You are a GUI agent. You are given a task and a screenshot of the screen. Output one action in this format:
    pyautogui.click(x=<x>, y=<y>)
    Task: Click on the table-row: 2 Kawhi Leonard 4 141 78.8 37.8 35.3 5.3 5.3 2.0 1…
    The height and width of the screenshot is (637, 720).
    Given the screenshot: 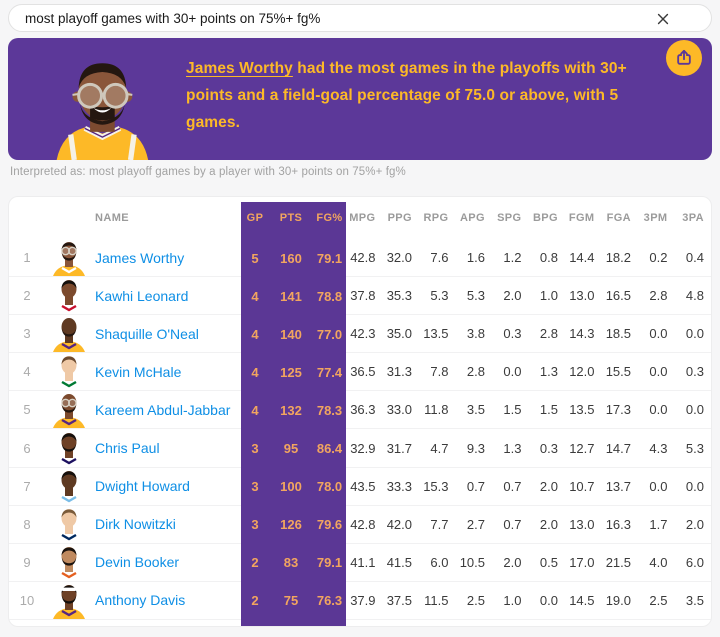 What is the action you would take?
    pyautogui.click(x=360, y=296)
    